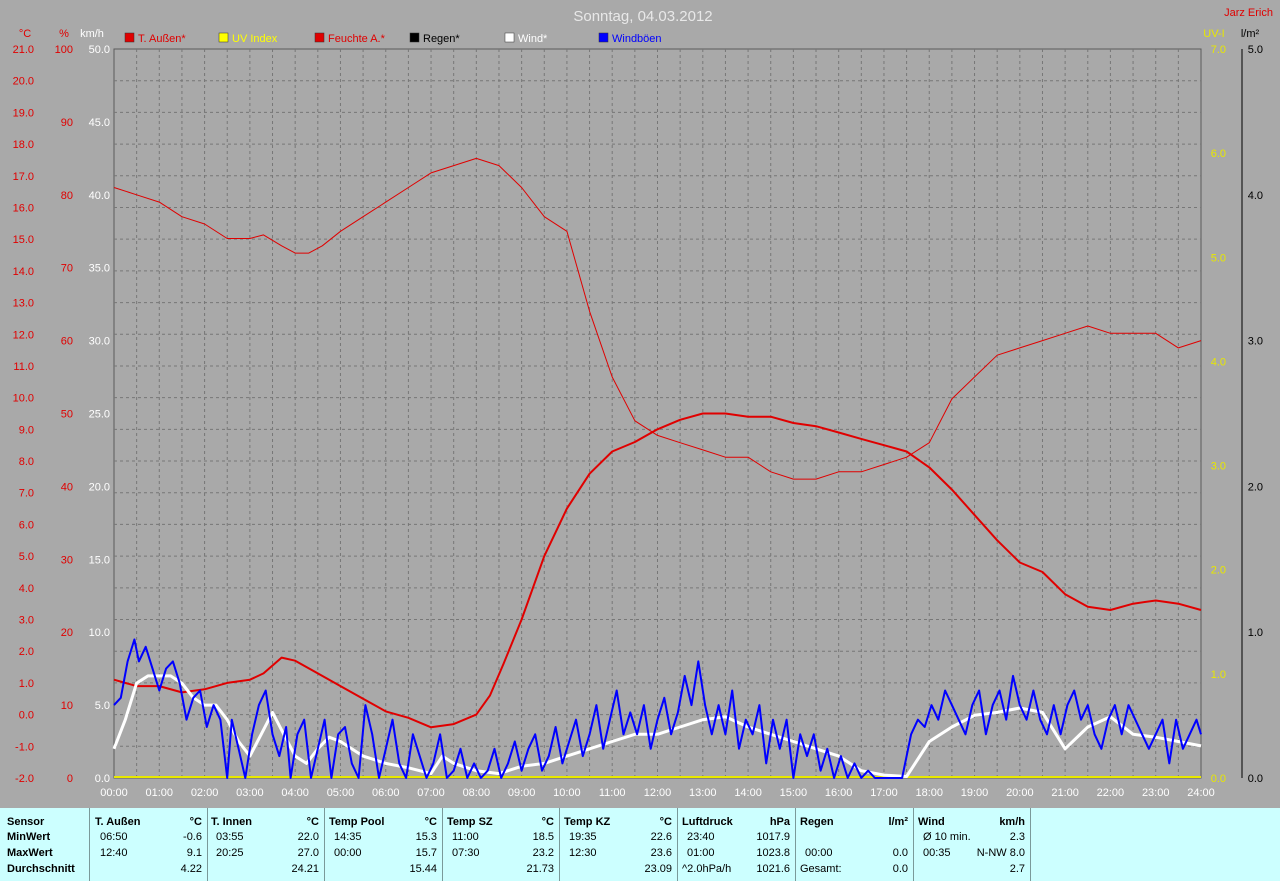 The width and height of the screenshot is (1280, 881). I want to click on stats-min-time: Ø 10 min., so click(947, 837).